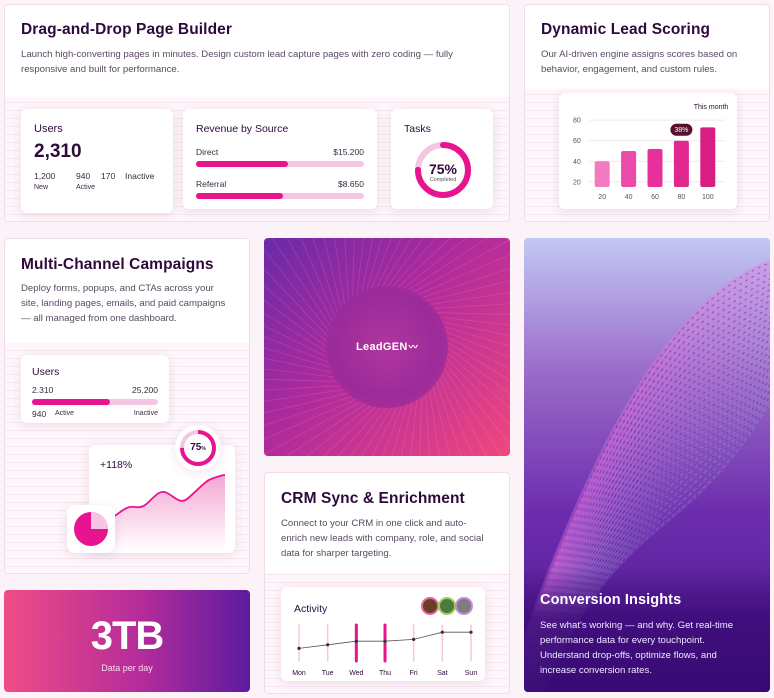 This screenshot has height=698, width=774. I want to click on campaign-users-widget: Users 2.310 25.200 940 Active Inactive, so click(95, 389).